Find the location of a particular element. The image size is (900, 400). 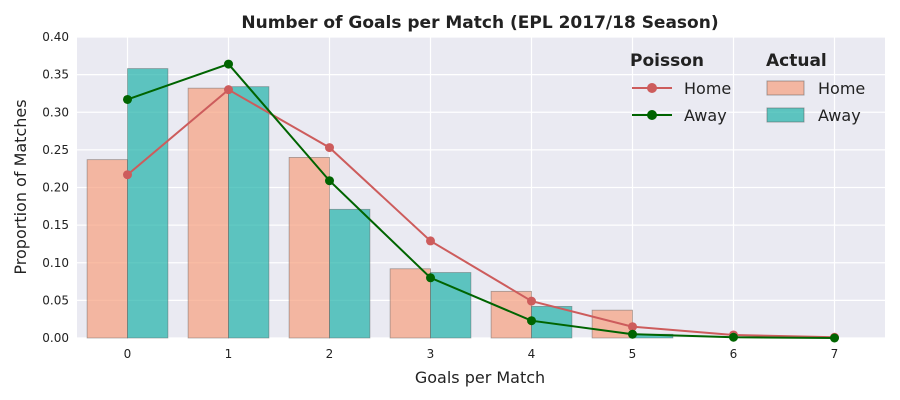

legend-away-line-marker is located at coordinates (652, 115).